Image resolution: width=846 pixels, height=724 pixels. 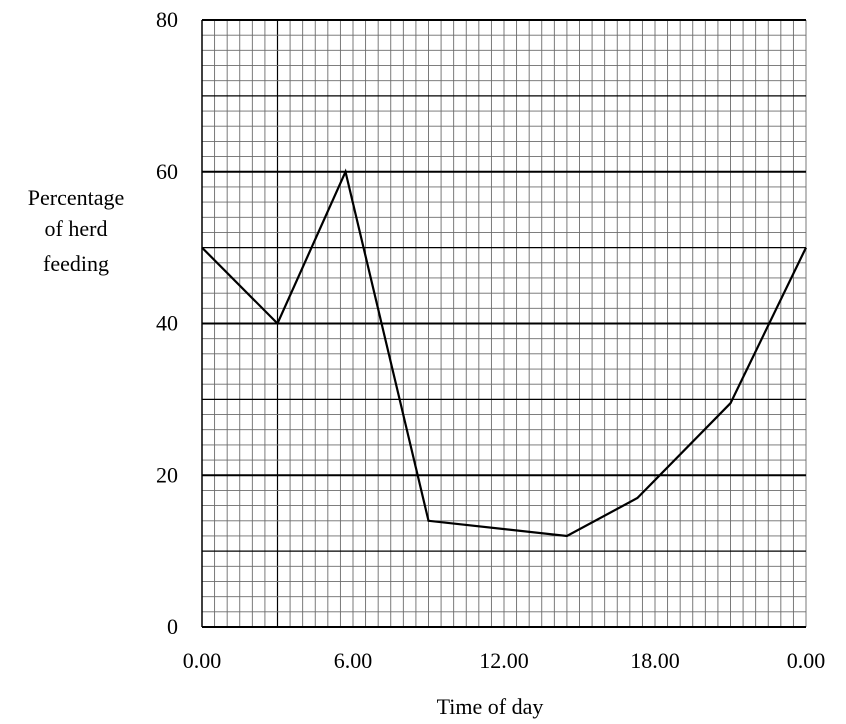 I want to click on y-tick-label: 20, so click(x=167, y=474).